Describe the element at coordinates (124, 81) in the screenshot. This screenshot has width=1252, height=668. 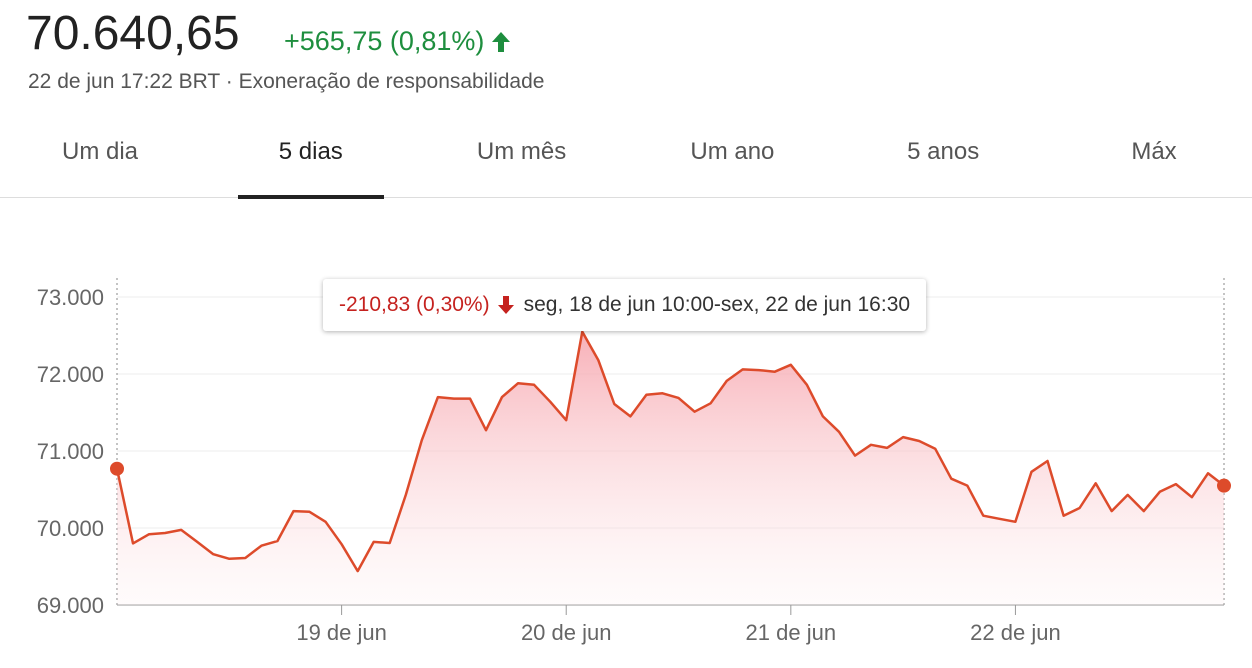
I see `timestamp: 22 de jun 17:22 BRT` at that location.